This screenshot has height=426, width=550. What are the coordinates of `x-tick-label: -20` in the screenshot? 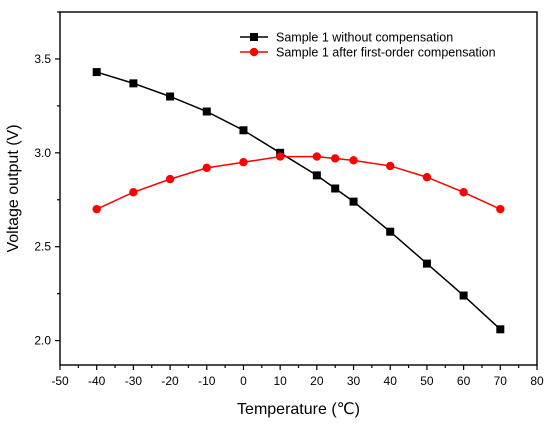 It's located at (170, 381).